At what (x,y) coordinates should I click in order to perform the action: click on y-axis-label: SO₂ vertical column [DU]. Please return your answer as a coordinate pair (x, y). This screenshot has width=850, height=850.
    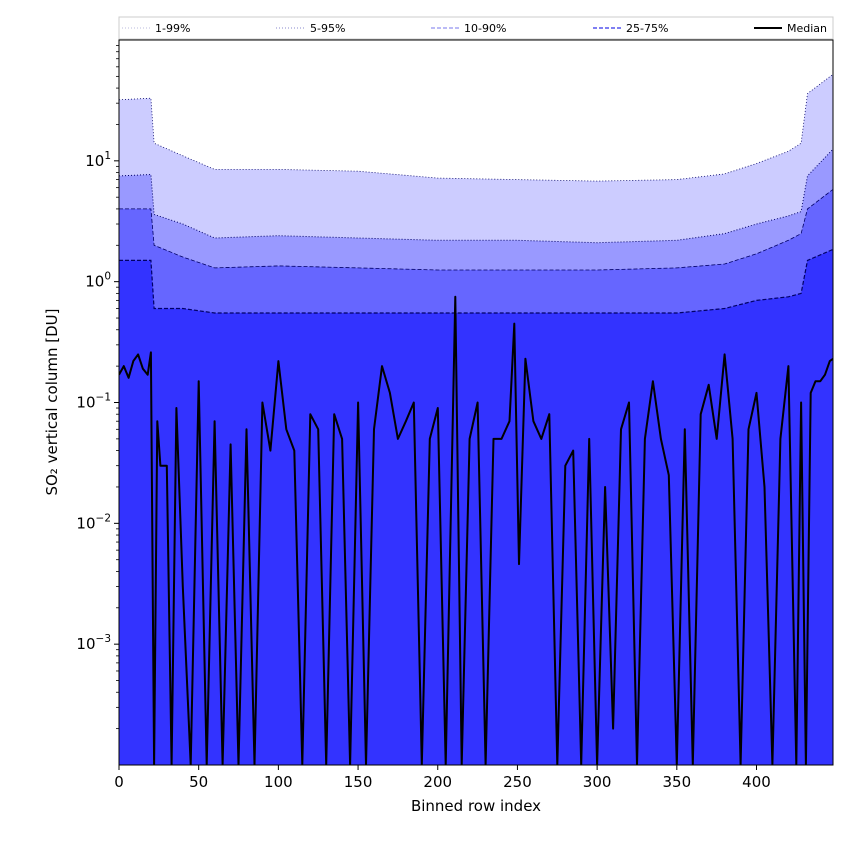
    Looking at the image, I should click on (52, 401).